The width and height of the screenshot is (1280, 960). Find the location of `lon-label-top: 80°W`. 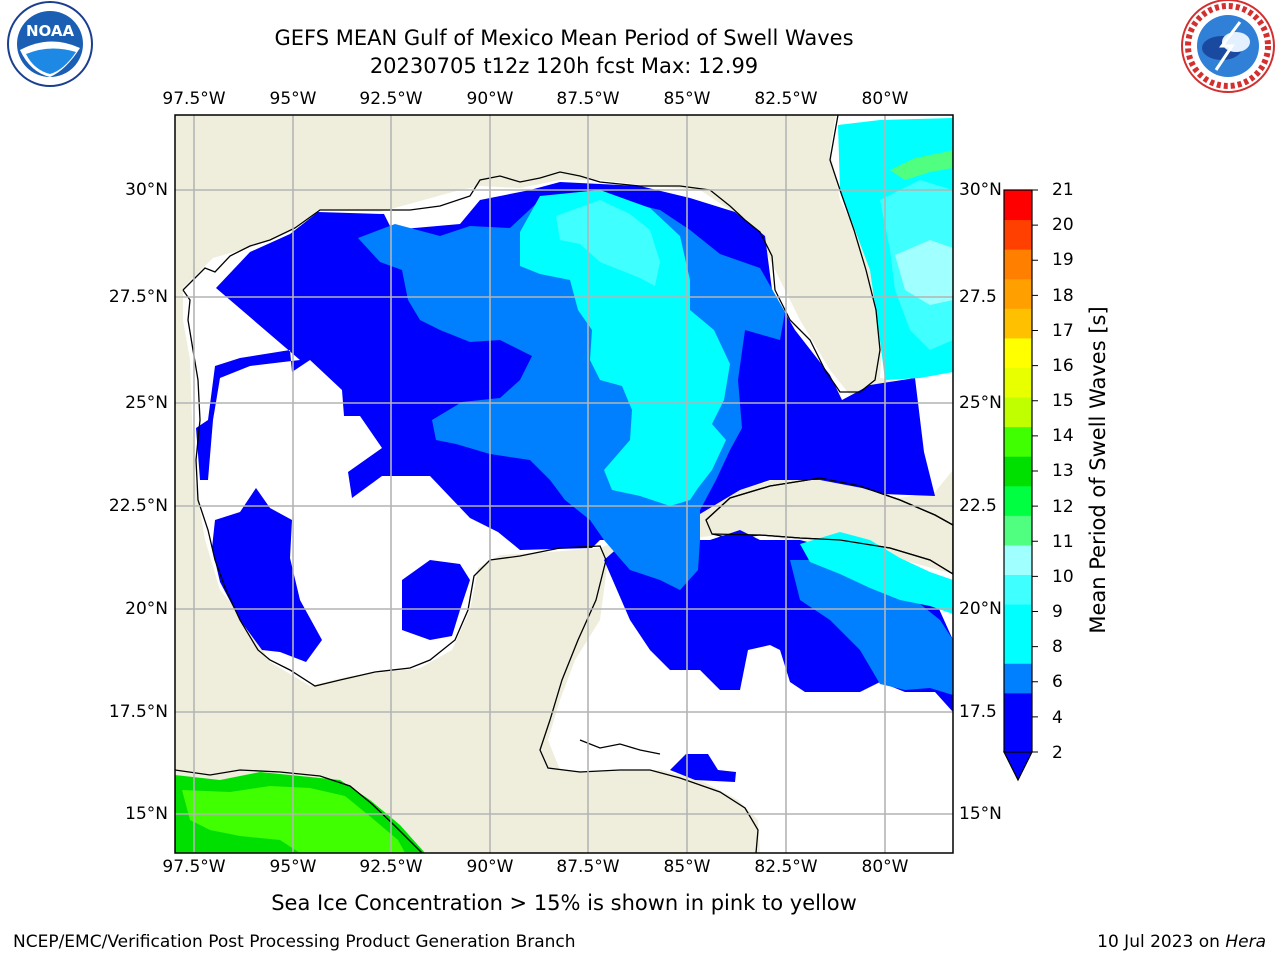

lon-label-top: 80°W is located at coordinates (885, 99).